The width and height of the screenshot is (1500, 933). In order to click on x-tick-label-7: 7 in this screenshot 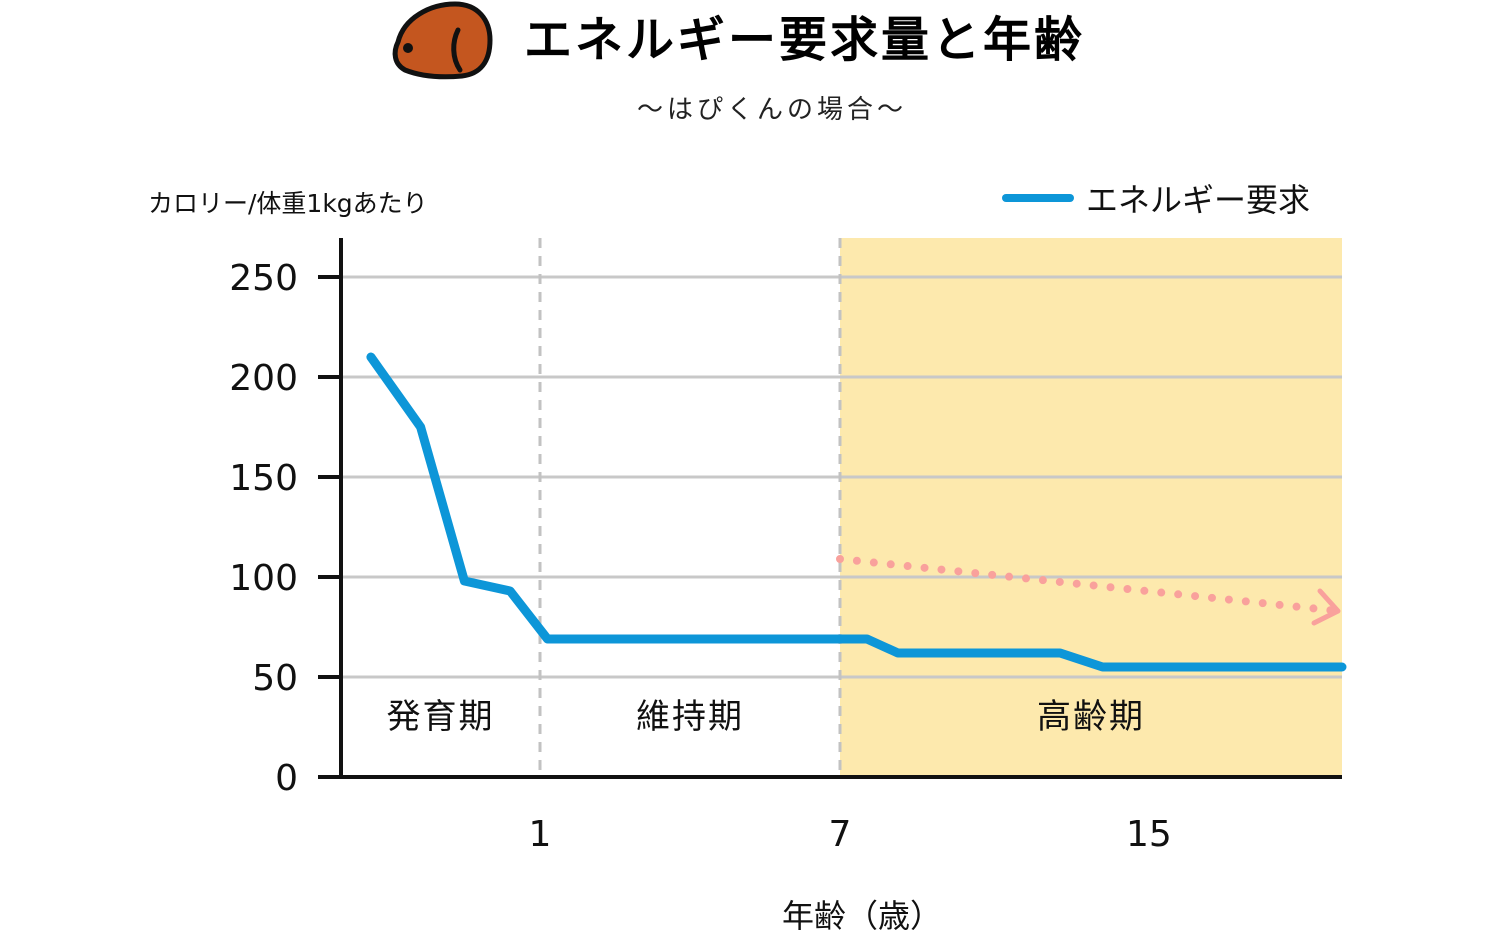, I will do `click(840, 834)`.